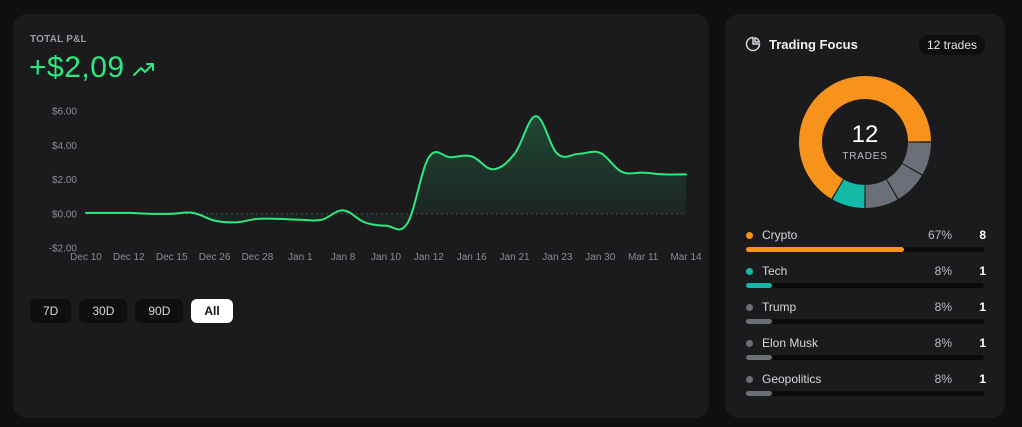 This screenshot has height=427, width=1022. Describe the element at coordinates (131, 311) in the screenshot. I see `range-selector: 7D 30D 90D All` at that location.